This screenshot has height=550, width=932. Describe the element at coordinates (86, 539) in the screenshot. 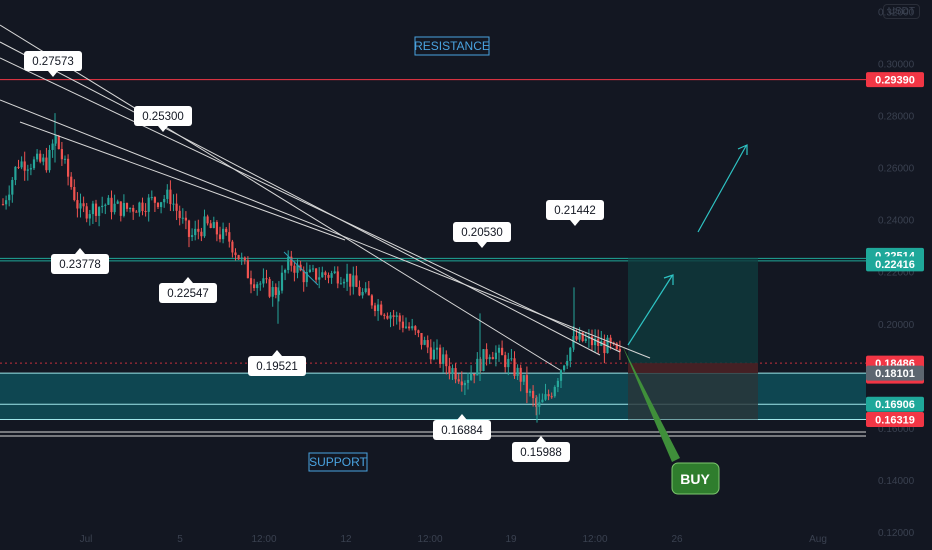

I see `x-tick-label: Jul` at that location.